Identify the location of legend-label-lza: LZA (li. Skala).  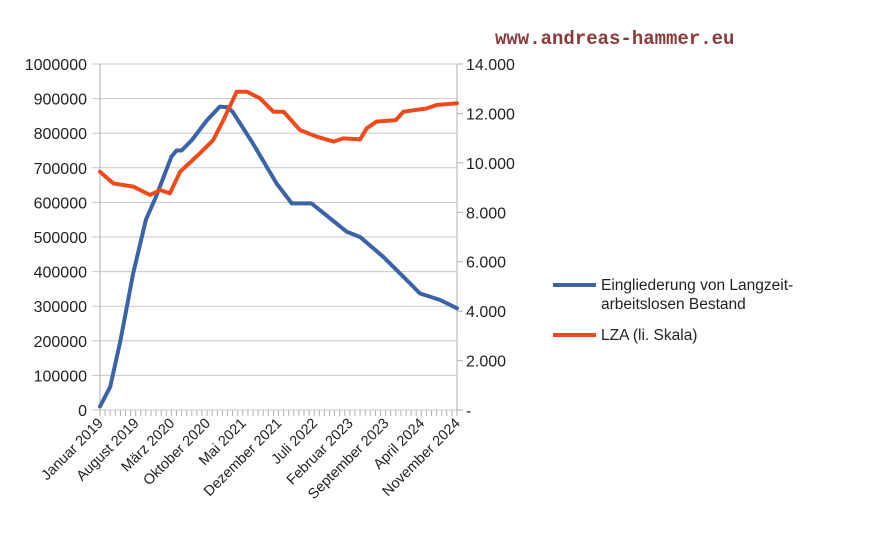
(649, 335).